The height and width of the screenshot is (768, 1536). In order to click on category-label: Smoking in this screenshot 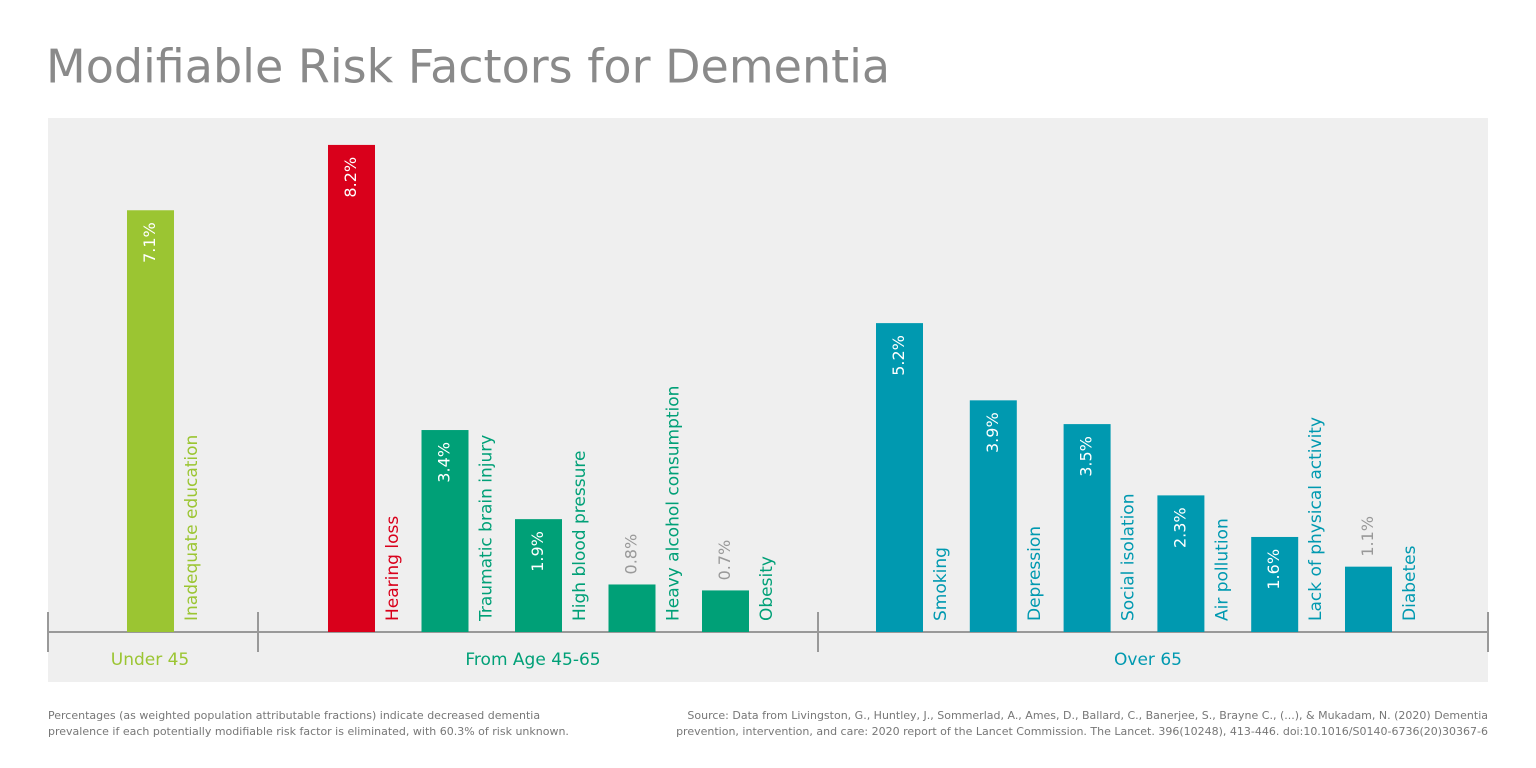, I will do `click(941, 584)`.